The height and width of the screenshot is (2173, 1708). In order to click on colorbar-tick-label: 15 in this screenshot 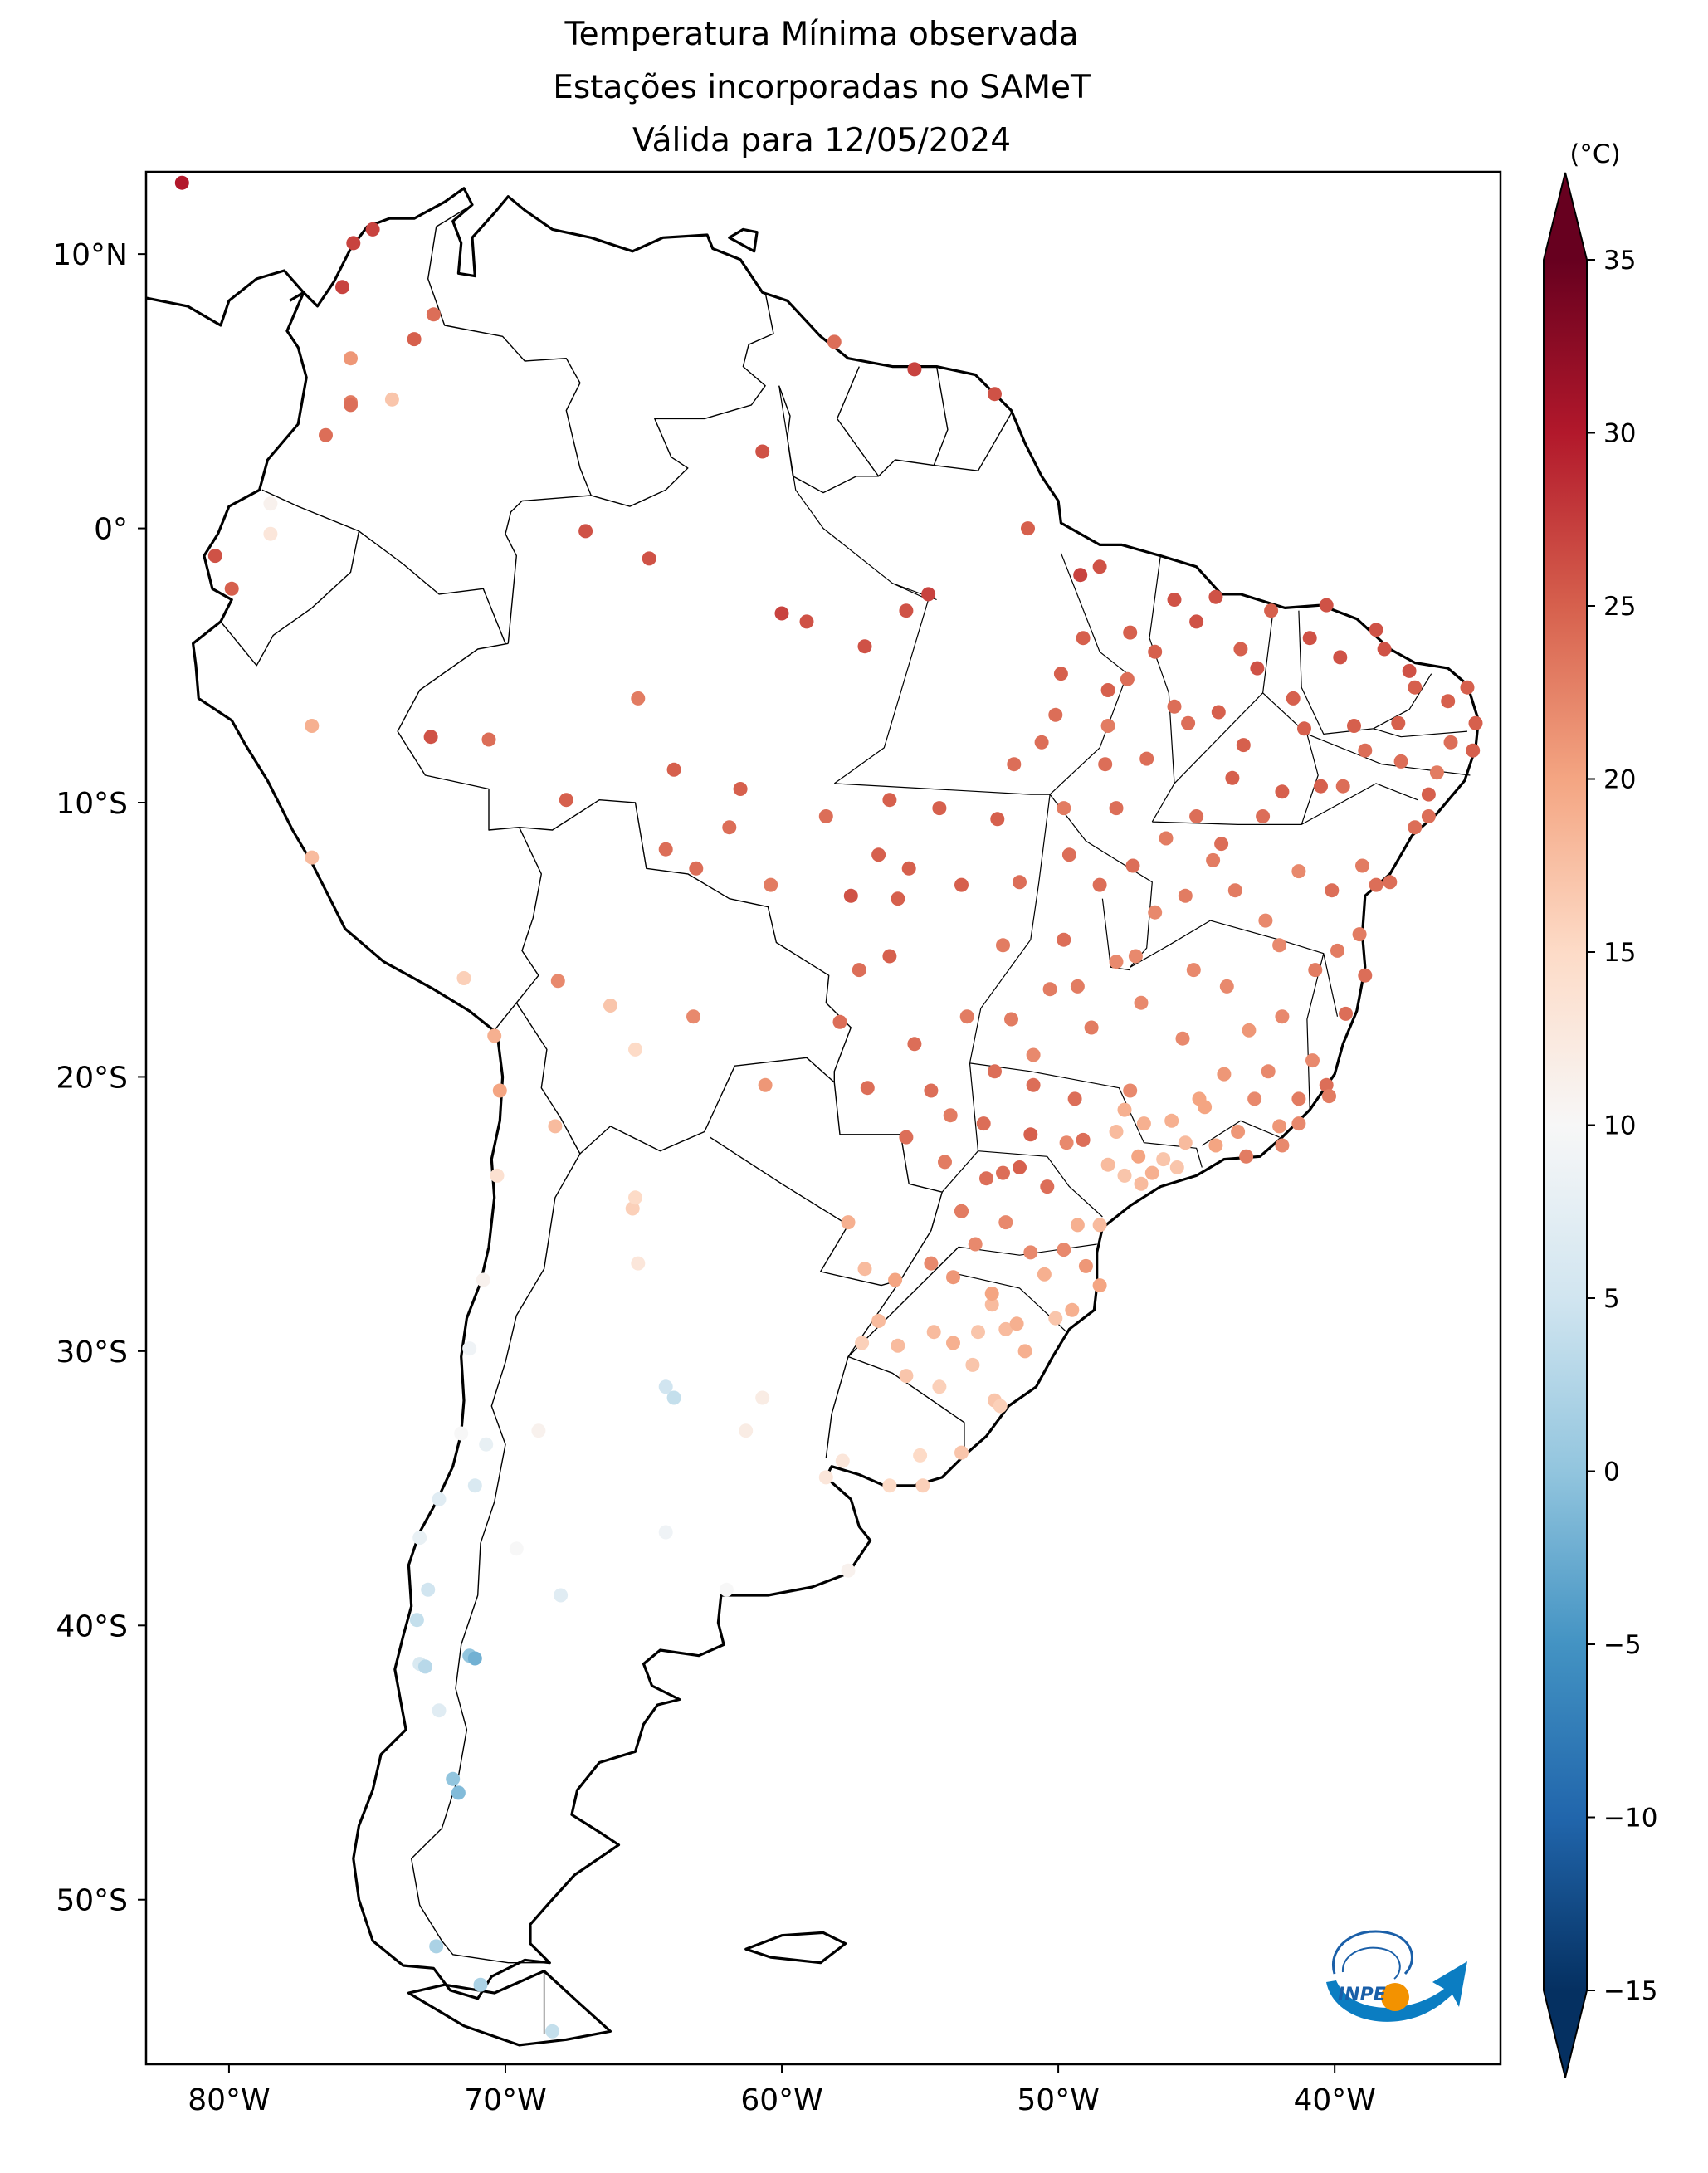, I will do `click(1619, 953)`.